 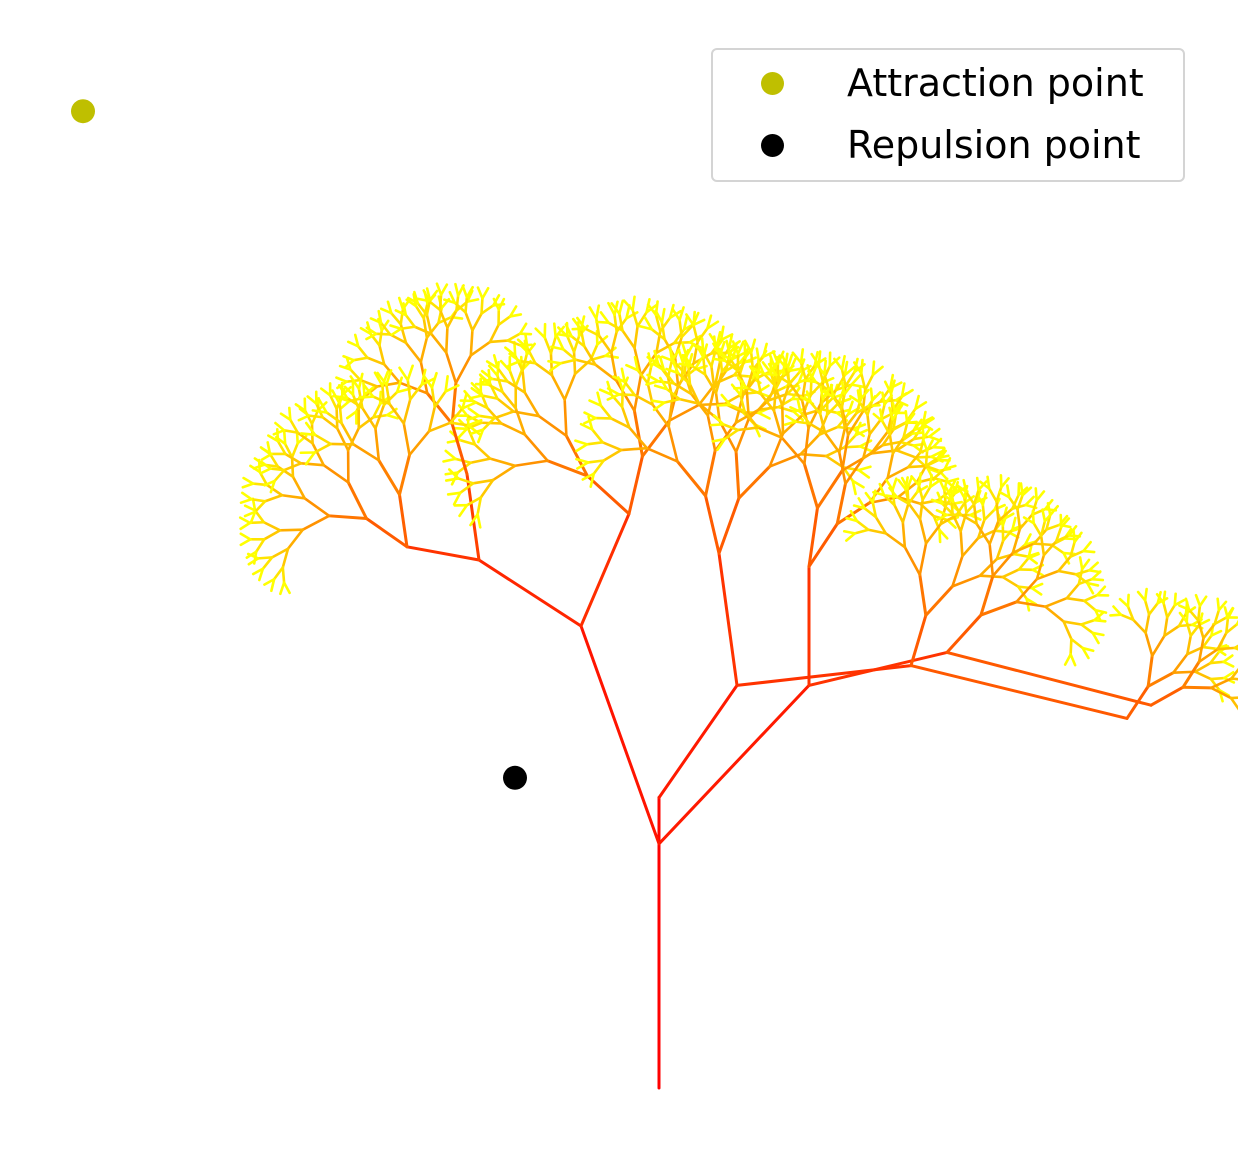 What do you see at coordinates (994, 145) in the screenshot?
I see `legend-label-repulsion: Repulsion point` at bounding box center [994, 145].